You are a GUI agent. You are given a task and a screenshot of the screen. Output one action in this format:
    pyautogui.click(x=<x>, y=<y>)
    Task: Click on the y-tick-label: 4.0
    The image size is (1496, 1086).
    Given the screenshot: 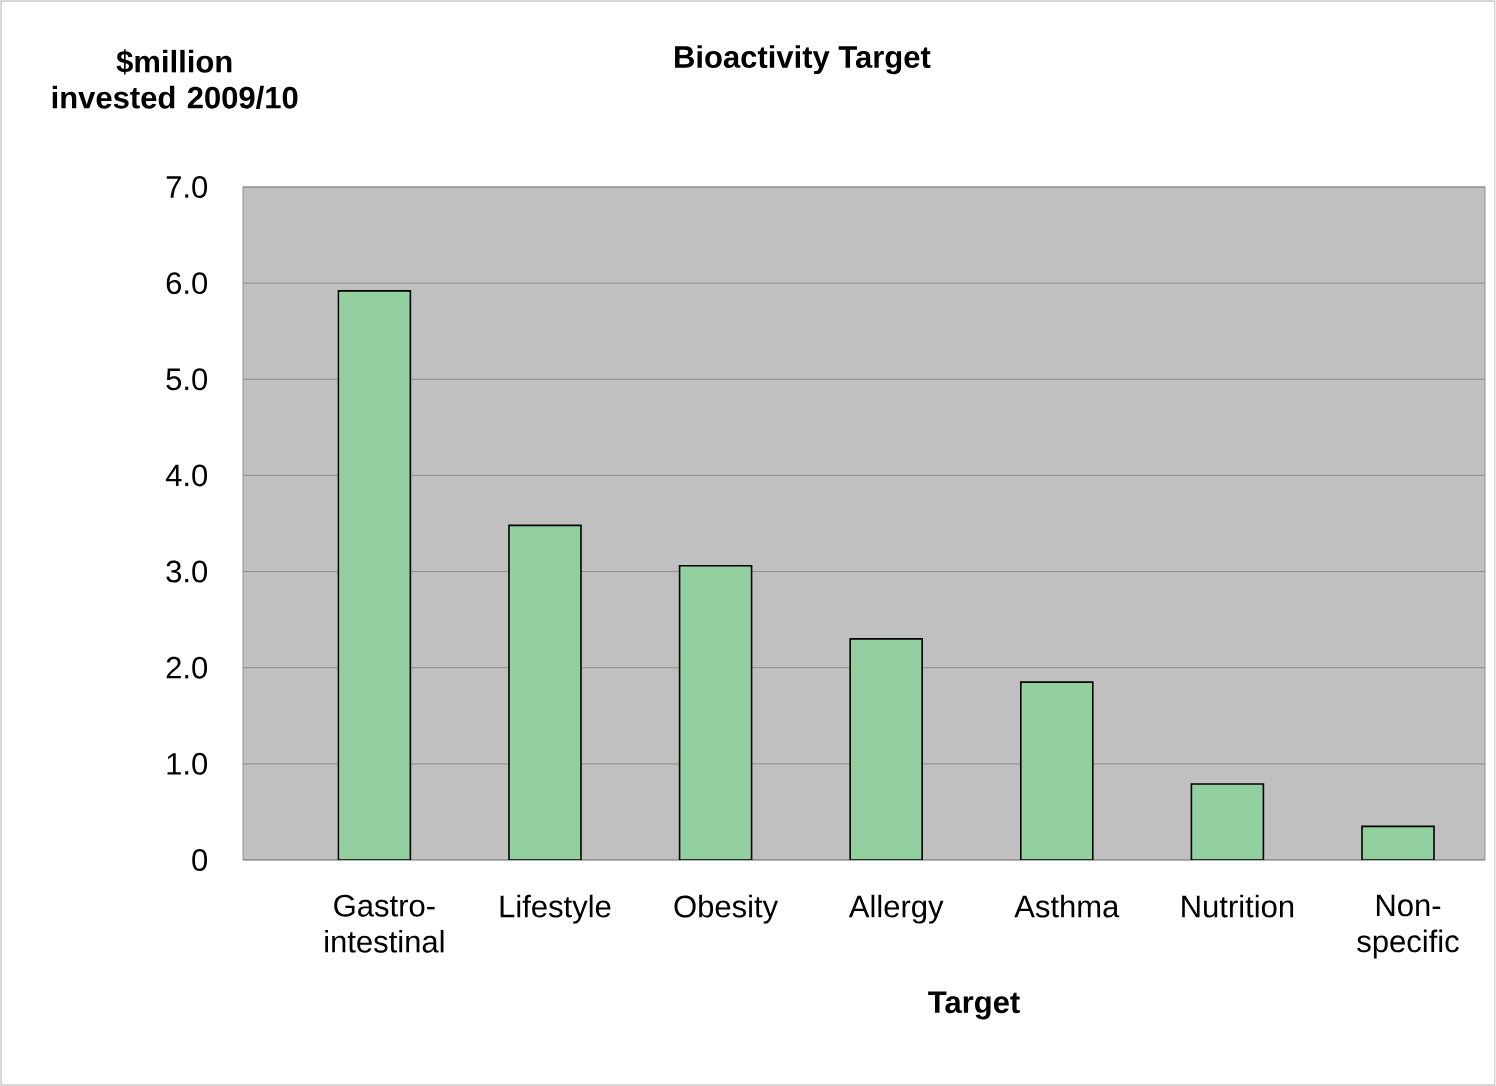 What is the action you would take?
    pyautogui.click(x=186, y=475)
    